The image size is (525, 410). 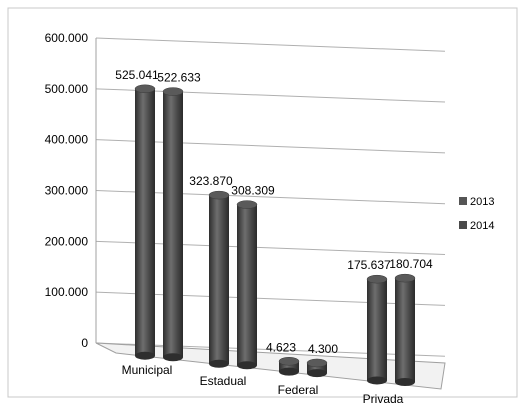 I want to click on legend: 2013 2014, so click(x=476, y=214).